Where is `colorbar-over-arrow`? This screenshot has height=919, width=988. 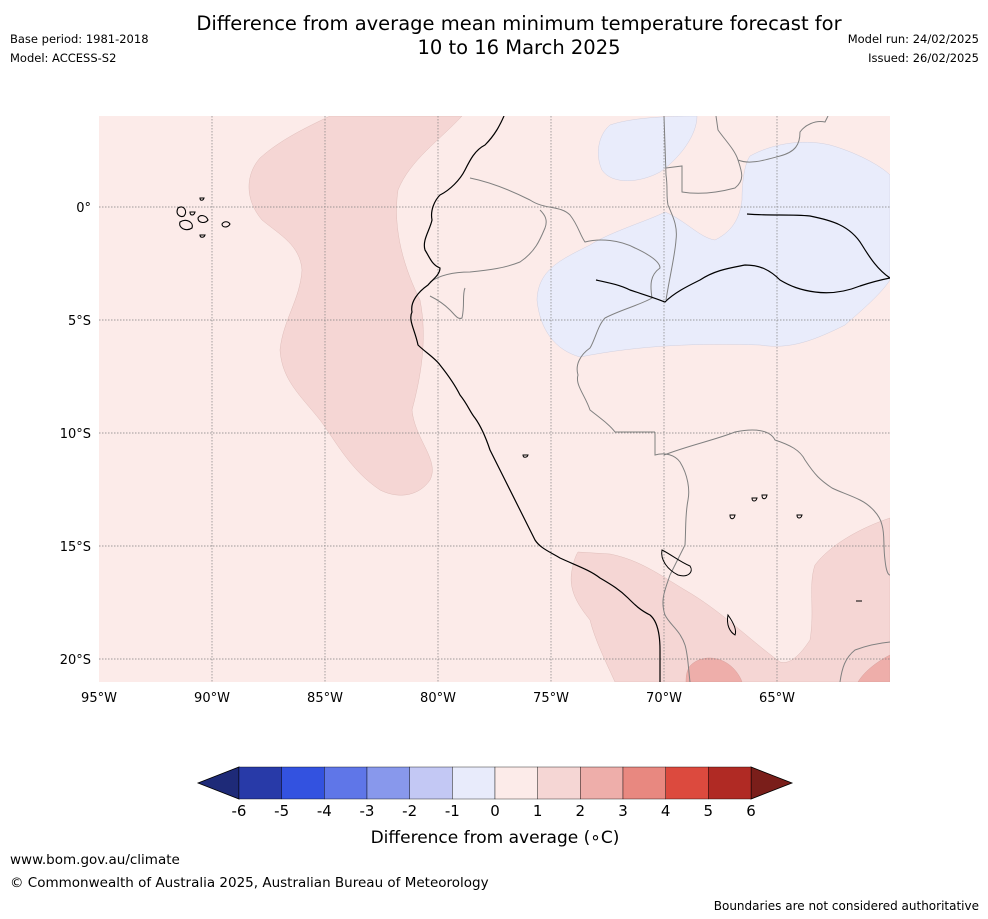 colorbar-over-arrow is located at coordinates (772, 783).